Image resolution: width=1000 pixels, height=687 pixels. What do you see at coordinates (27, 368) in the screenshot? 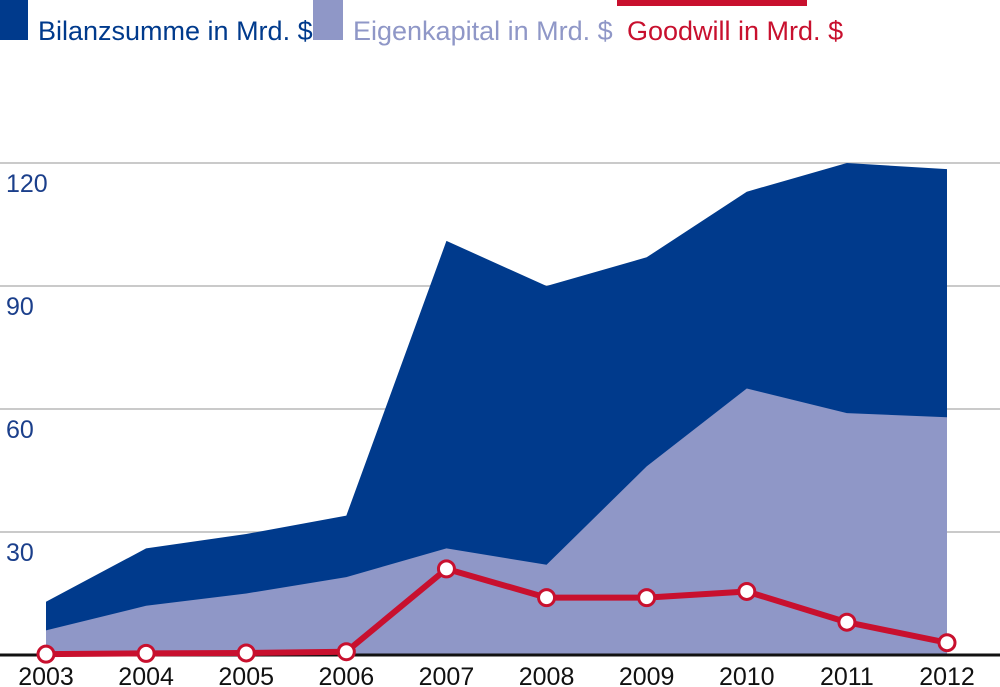
I see `y-axis-labels: 30 60 90 120` at bounding box center [27, 368].